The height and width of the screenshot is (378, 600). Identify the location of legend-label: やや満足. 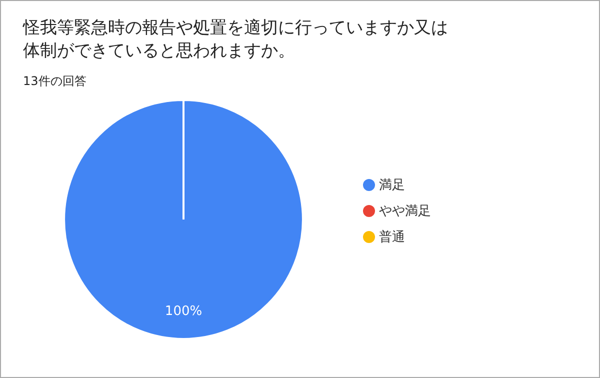
(405, 211).